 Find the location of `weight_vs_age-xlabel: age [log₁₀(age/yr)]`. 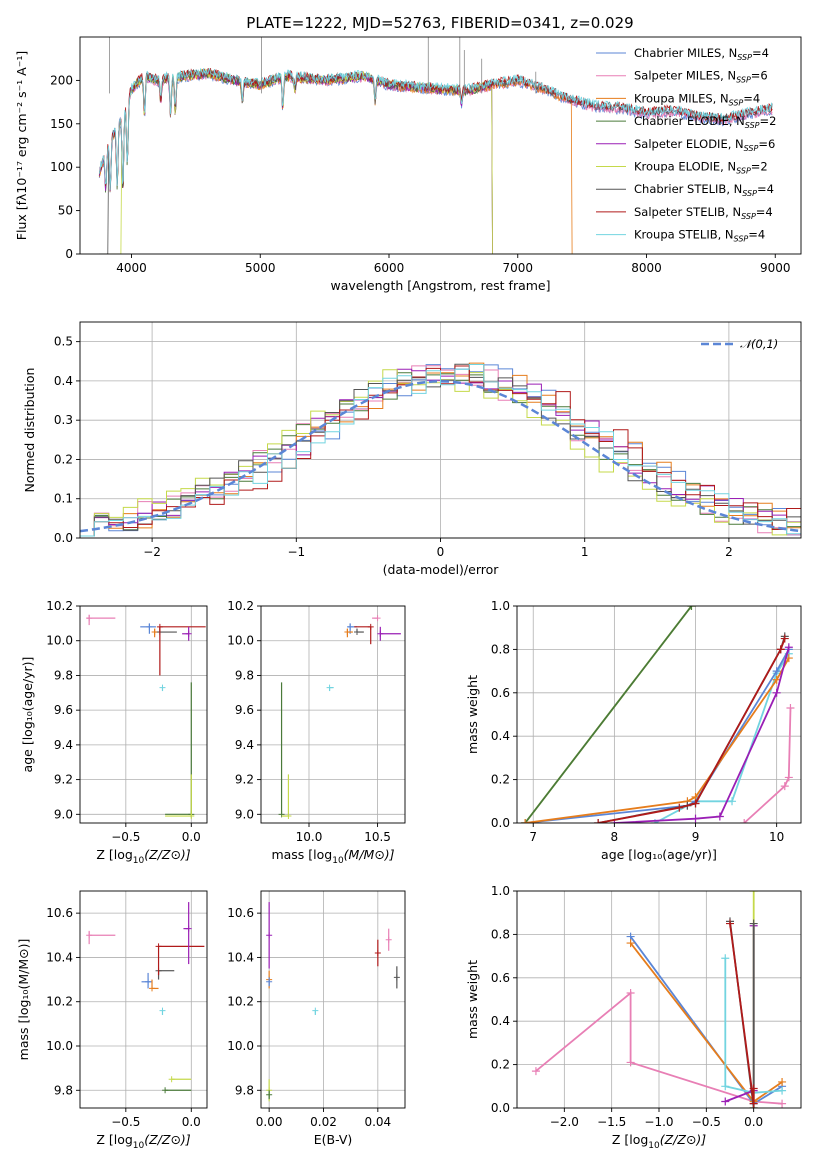

weight_vs_age-xlabel: age [log₁₀(age/yr)] is located at coordinates (659, 854).